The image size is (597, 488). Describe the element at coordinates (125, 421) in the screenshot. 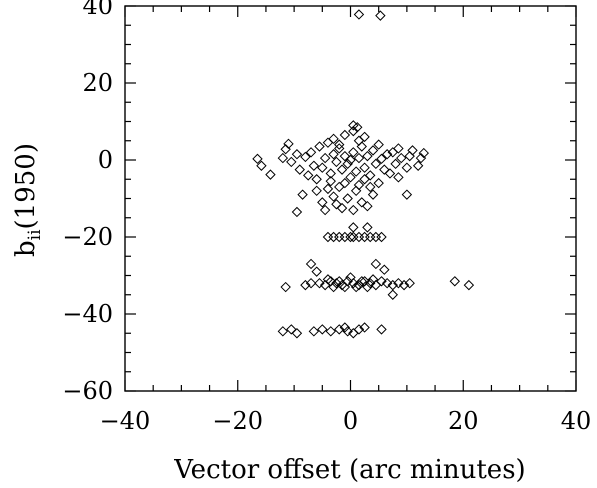

I see `x-tick-label: −40` at that location.